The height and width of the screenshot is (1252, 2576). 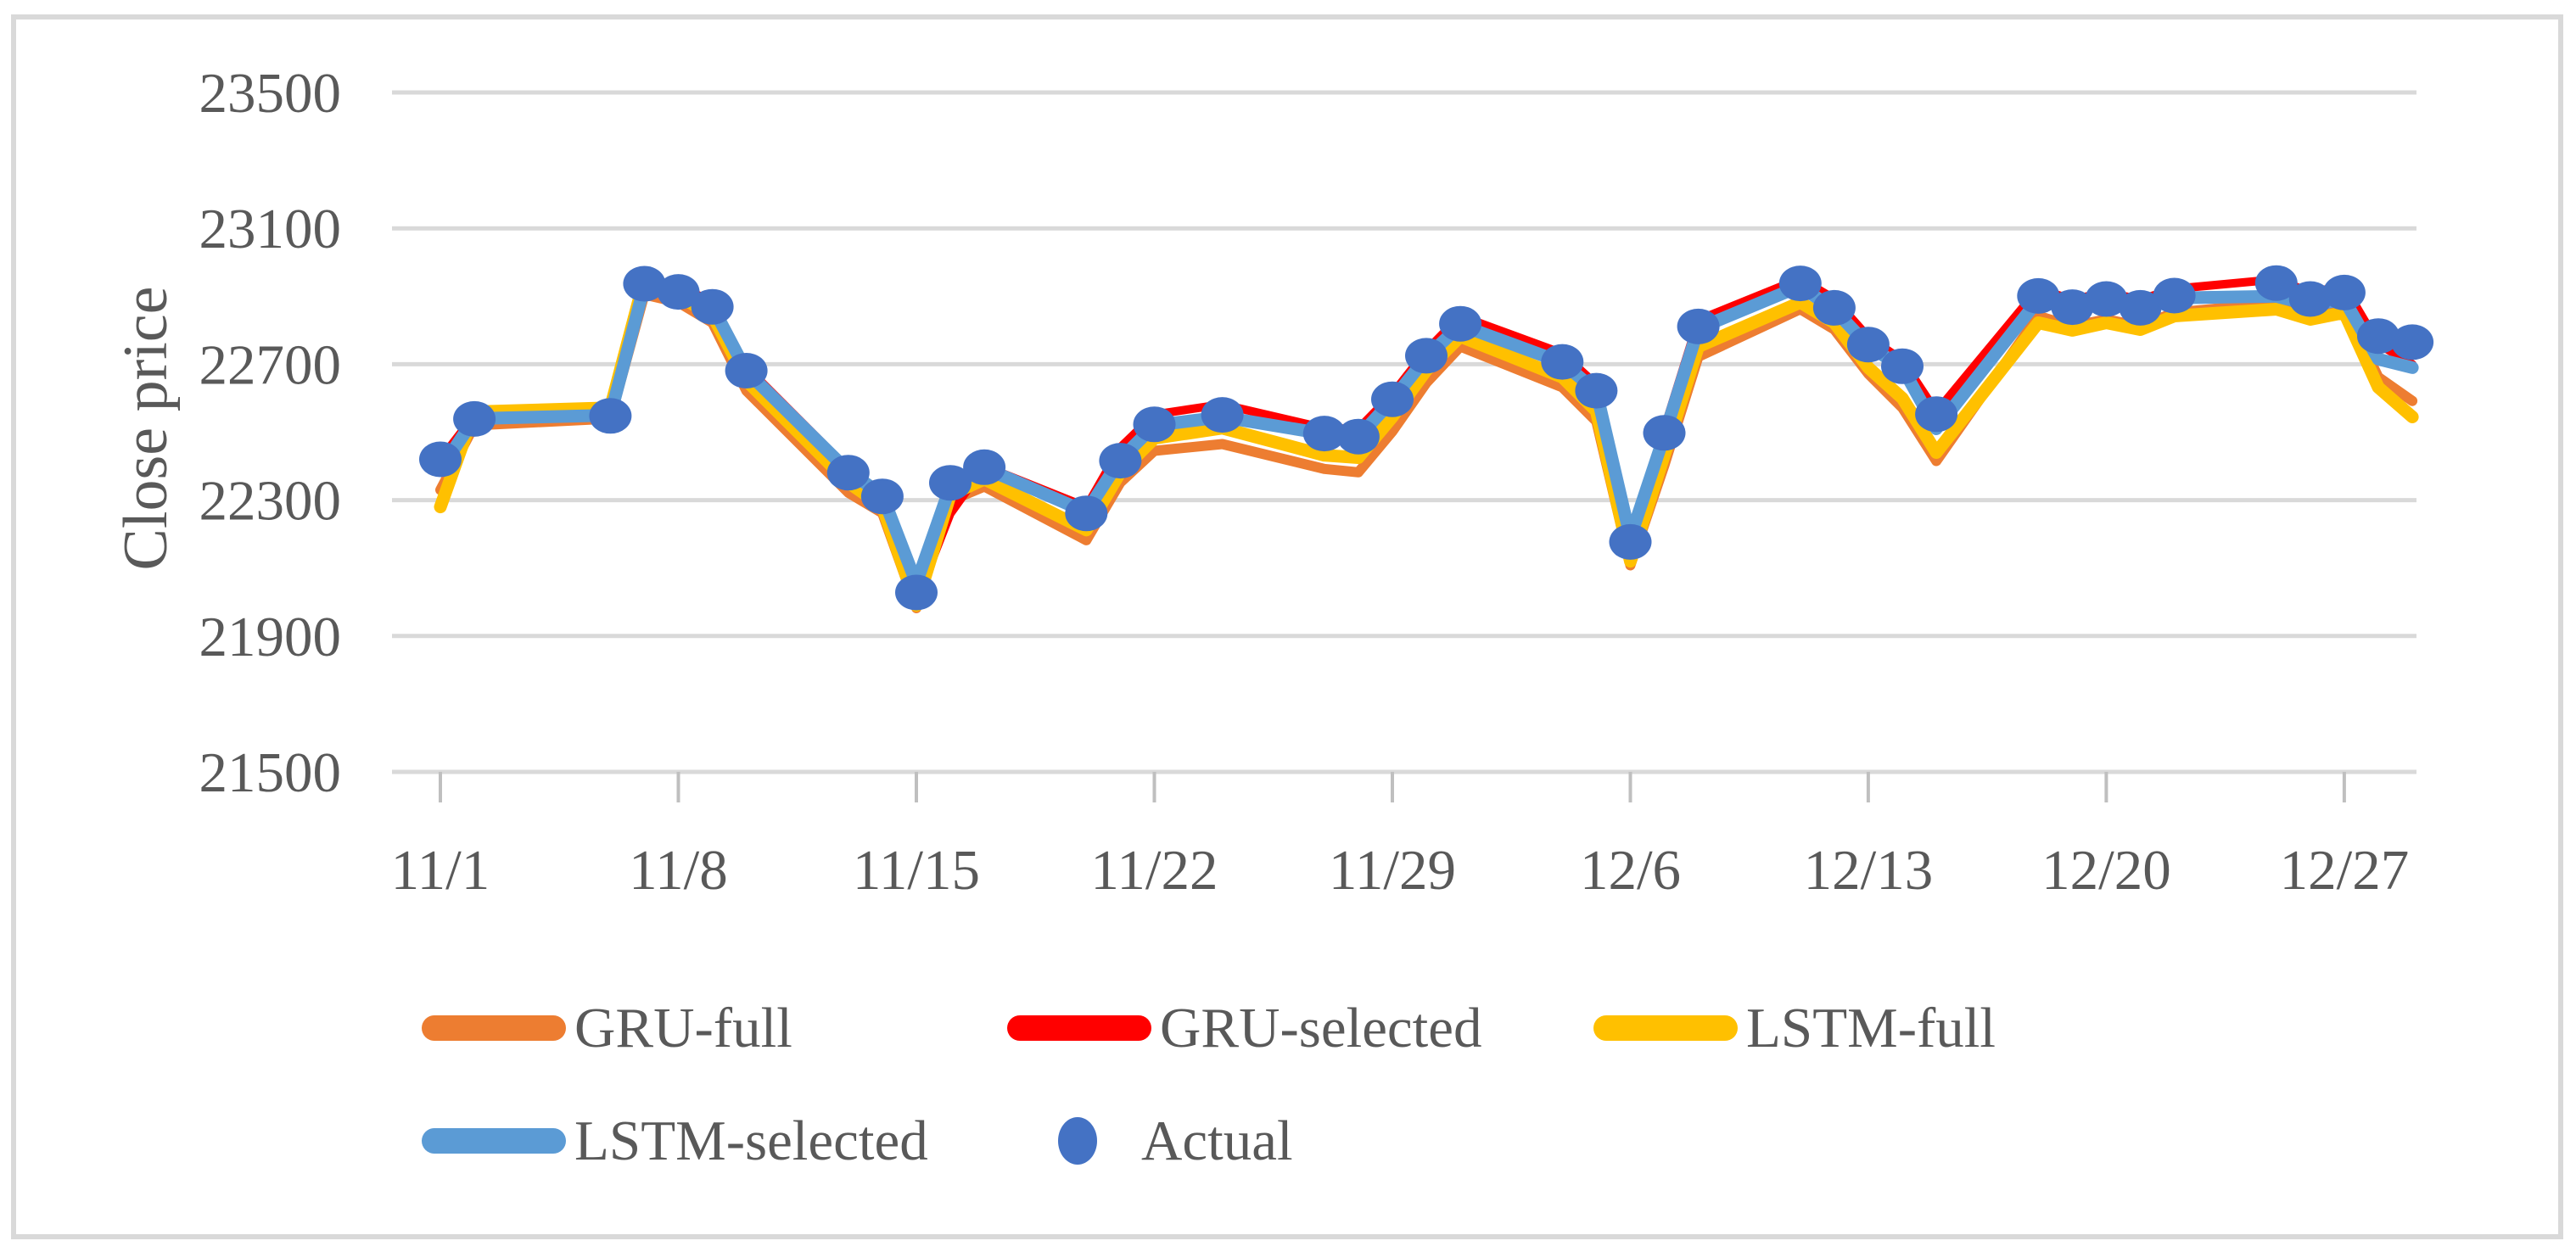 I want to click on svg-text: 22700, so click(x=270, y=364).